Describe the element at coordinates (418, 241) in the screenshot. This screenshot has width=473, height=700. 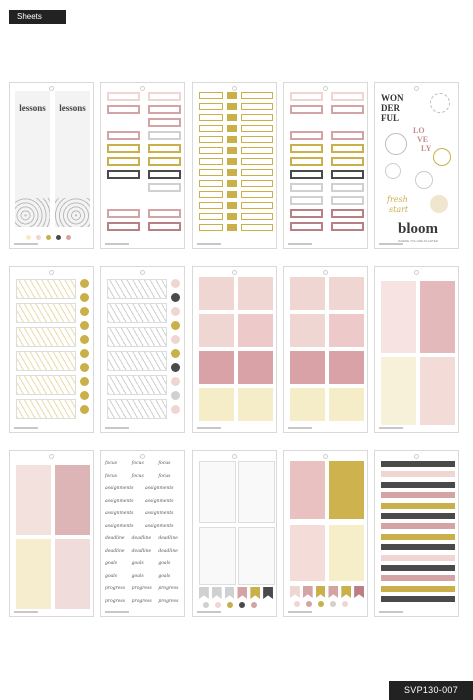
I see `bloom-subtitle: WHERE YOU ARE PLANTED` at that location.